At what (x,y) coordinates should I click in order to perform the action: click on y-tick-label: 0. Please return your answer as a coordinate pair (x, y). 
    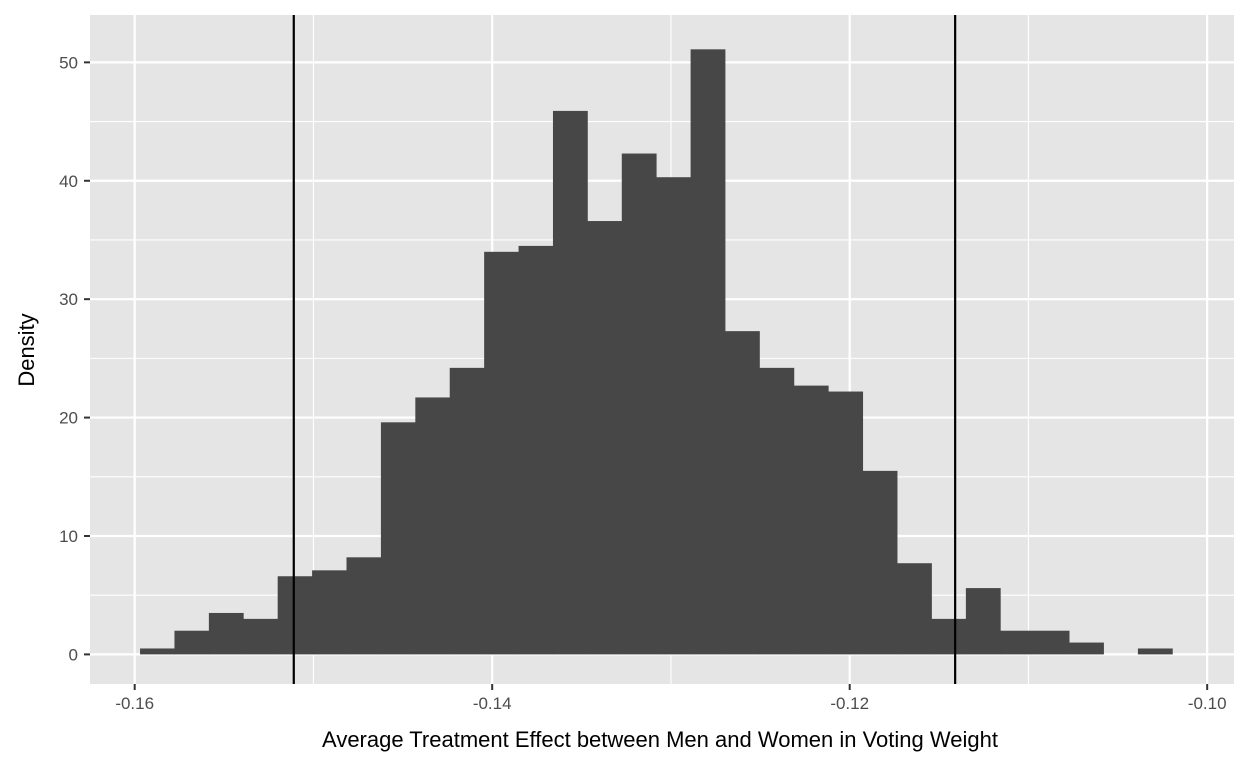
    Looking at the image, I should click on (73, 654).